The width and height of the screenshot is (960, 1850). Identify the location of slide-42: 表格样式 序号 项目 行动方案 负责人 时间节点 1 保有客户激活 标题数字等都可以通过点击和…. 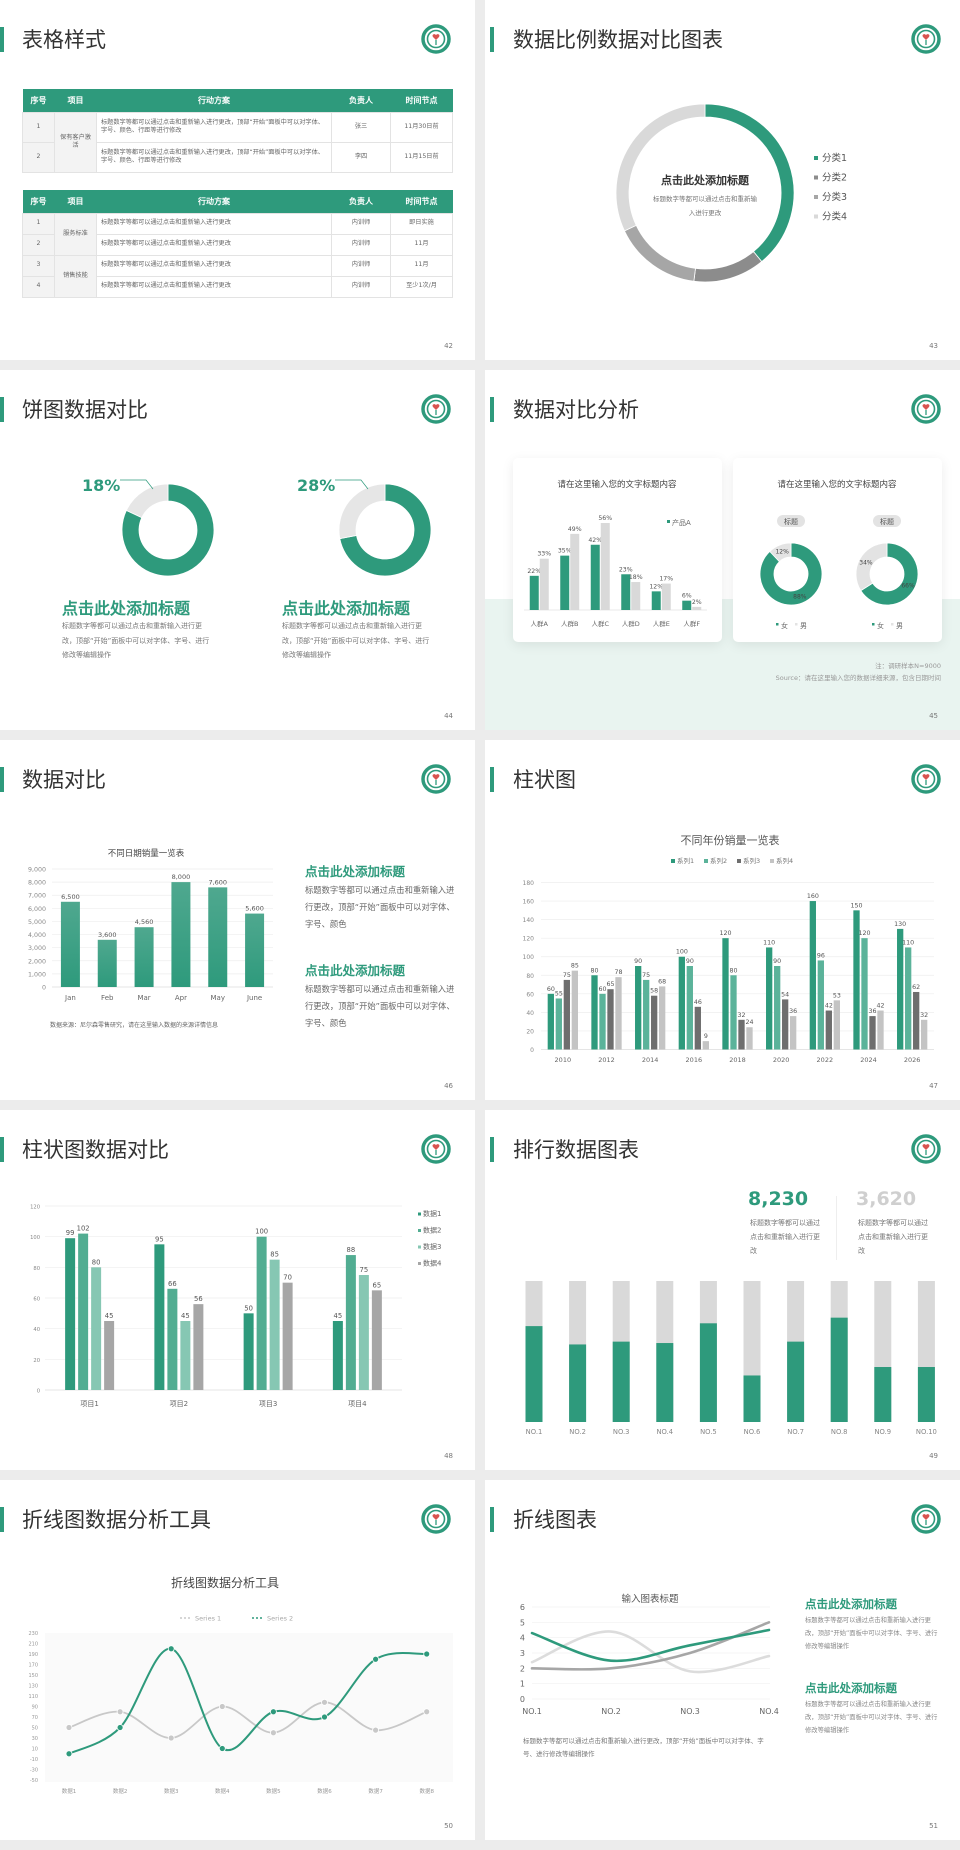
(237, 180).